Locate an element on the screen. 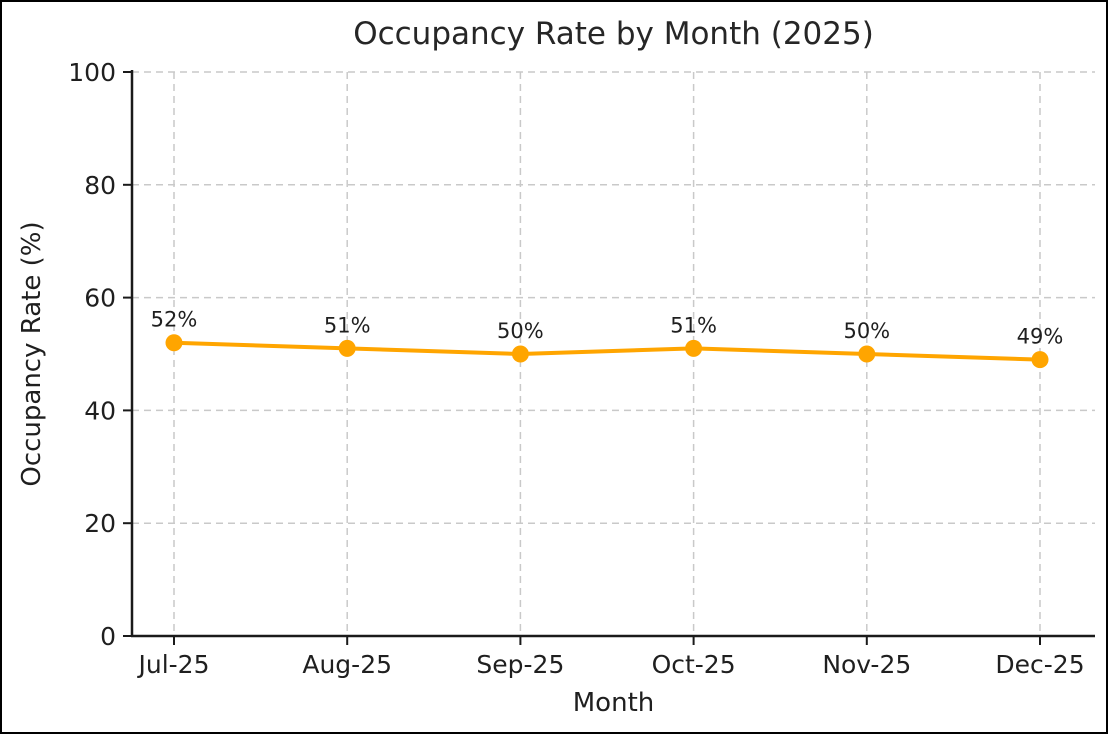 The height and width of the screenshot is (734, 1108). data-point-label: 52% is located at coordinates (174, 320).